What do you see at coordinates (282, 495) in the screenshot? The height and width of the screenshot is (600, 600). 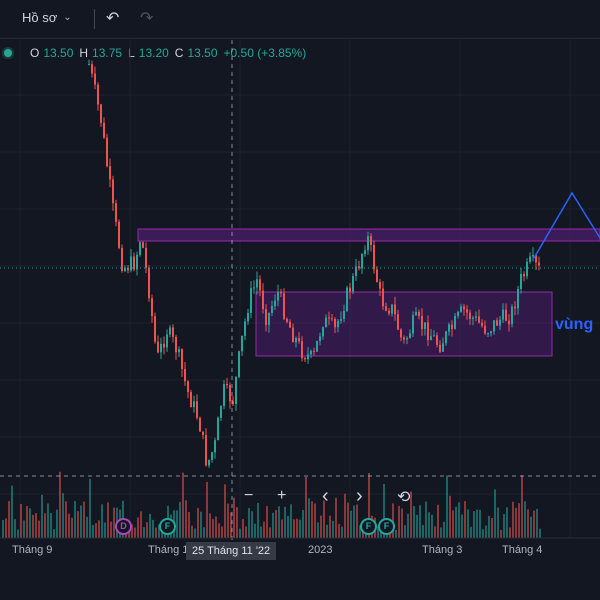 I see `zoom-in-button: +` at bounding box center [282, 495].